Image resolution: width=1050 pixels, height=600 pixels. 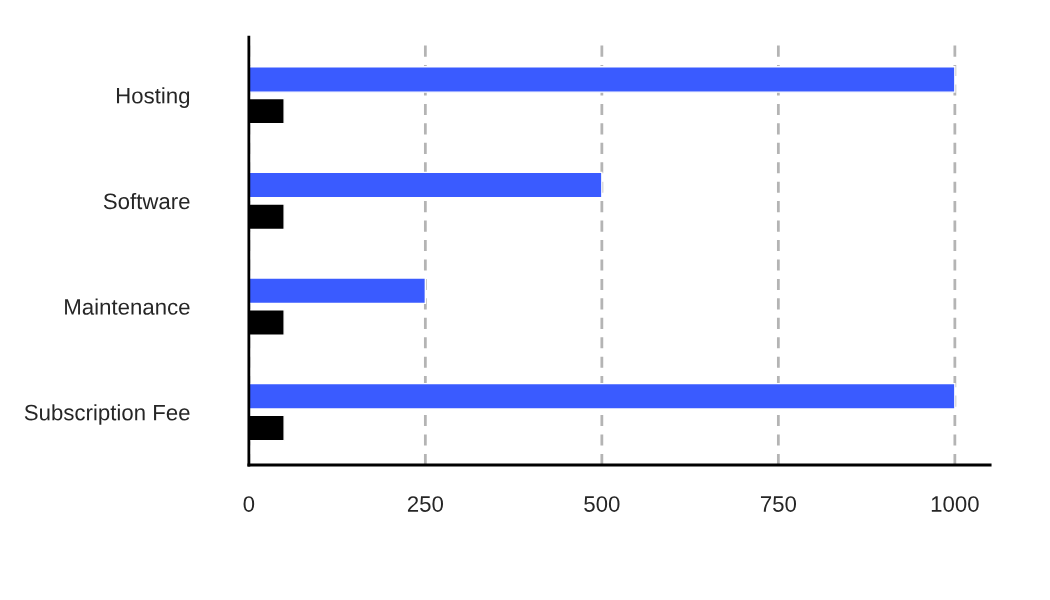 I want to click on y-tick-label: Subscription Fee, so click(x=107, y=414).